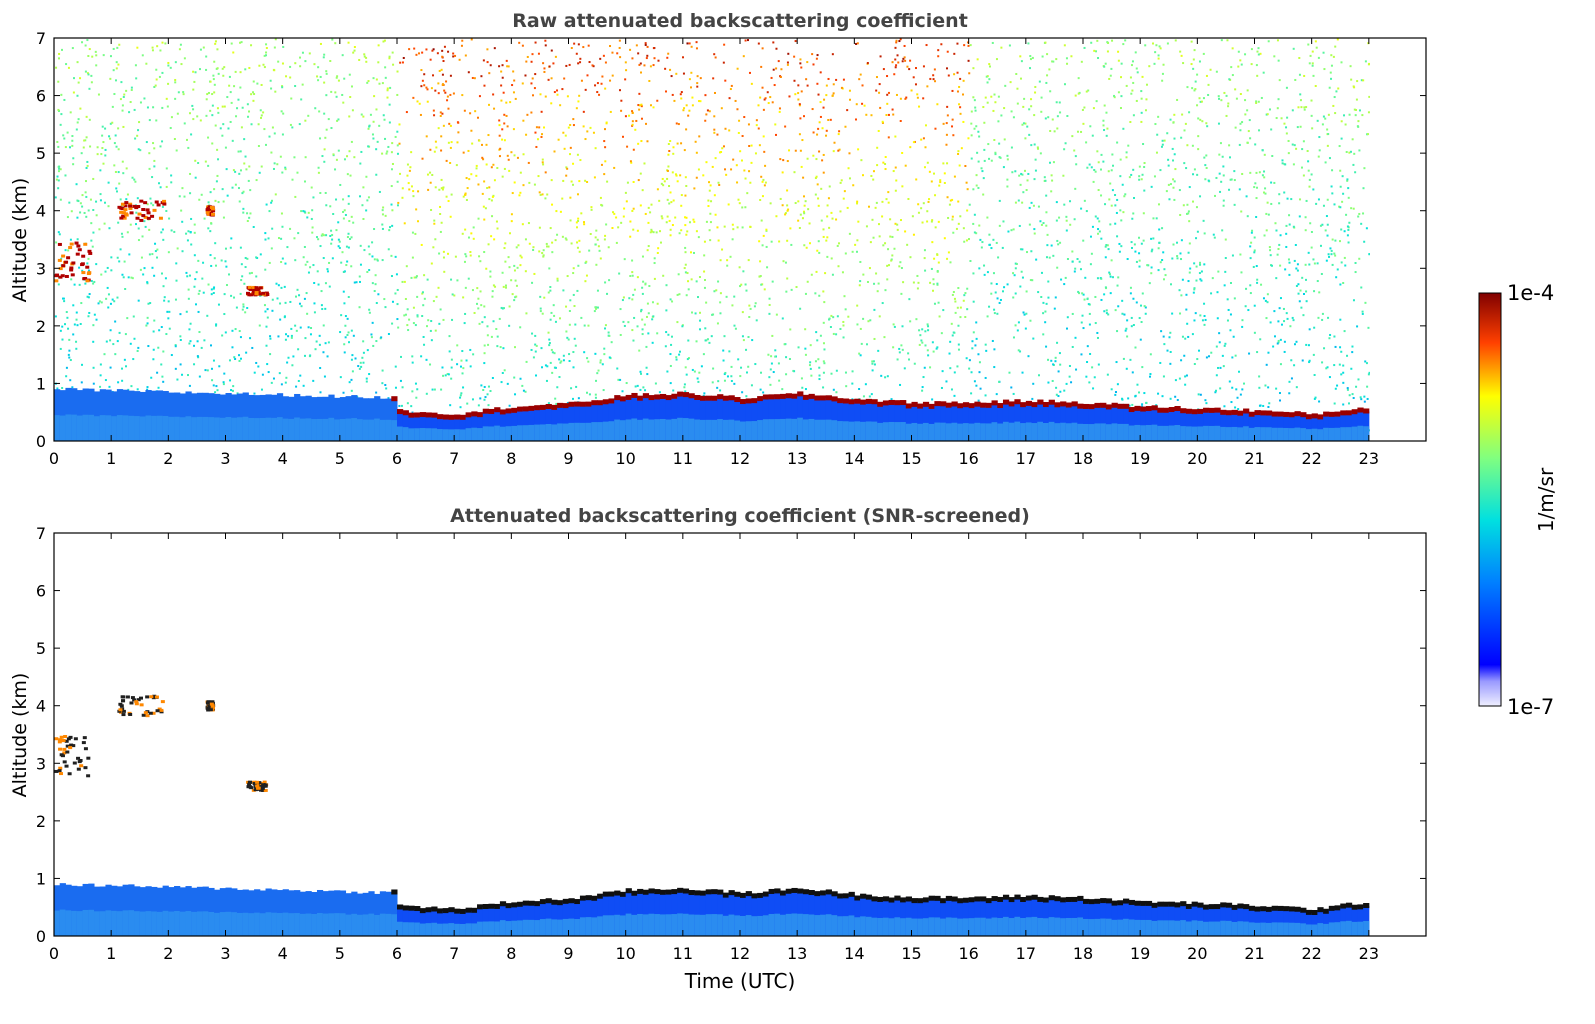 Image resolution: width=1595 pixels, height=1024 pixels. Describe the element at coordinates (1083, 953) in the screenshot. I see `x-tick-label: 18` at that location.